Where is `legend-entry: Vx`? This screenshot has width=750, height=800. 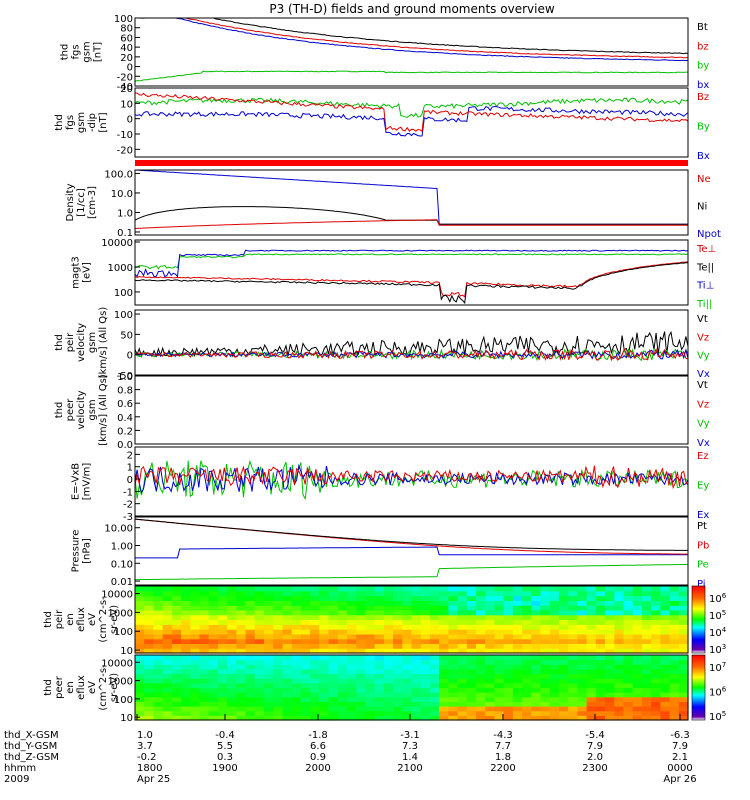 legend-entry: Vx is located at coordinates (703, 443).